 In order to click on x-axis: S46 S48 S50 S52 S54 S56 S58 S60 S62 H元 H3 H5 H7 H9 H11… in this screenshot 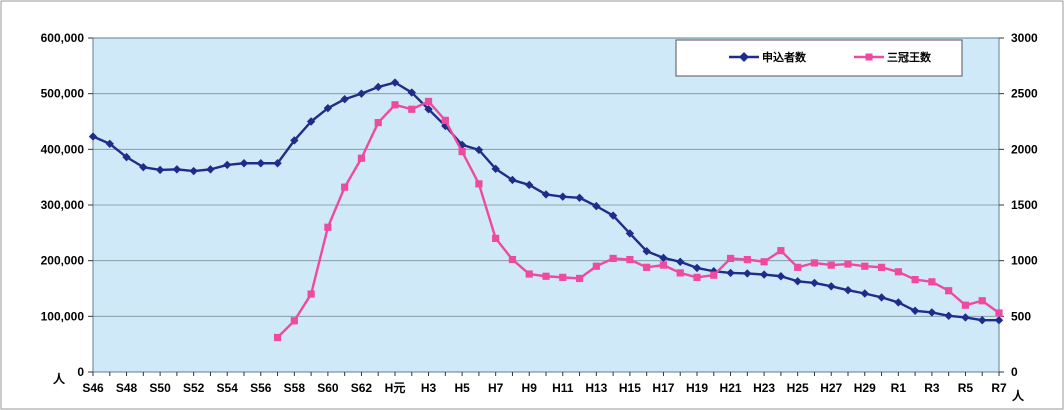, I will do `click(544, 383)`.